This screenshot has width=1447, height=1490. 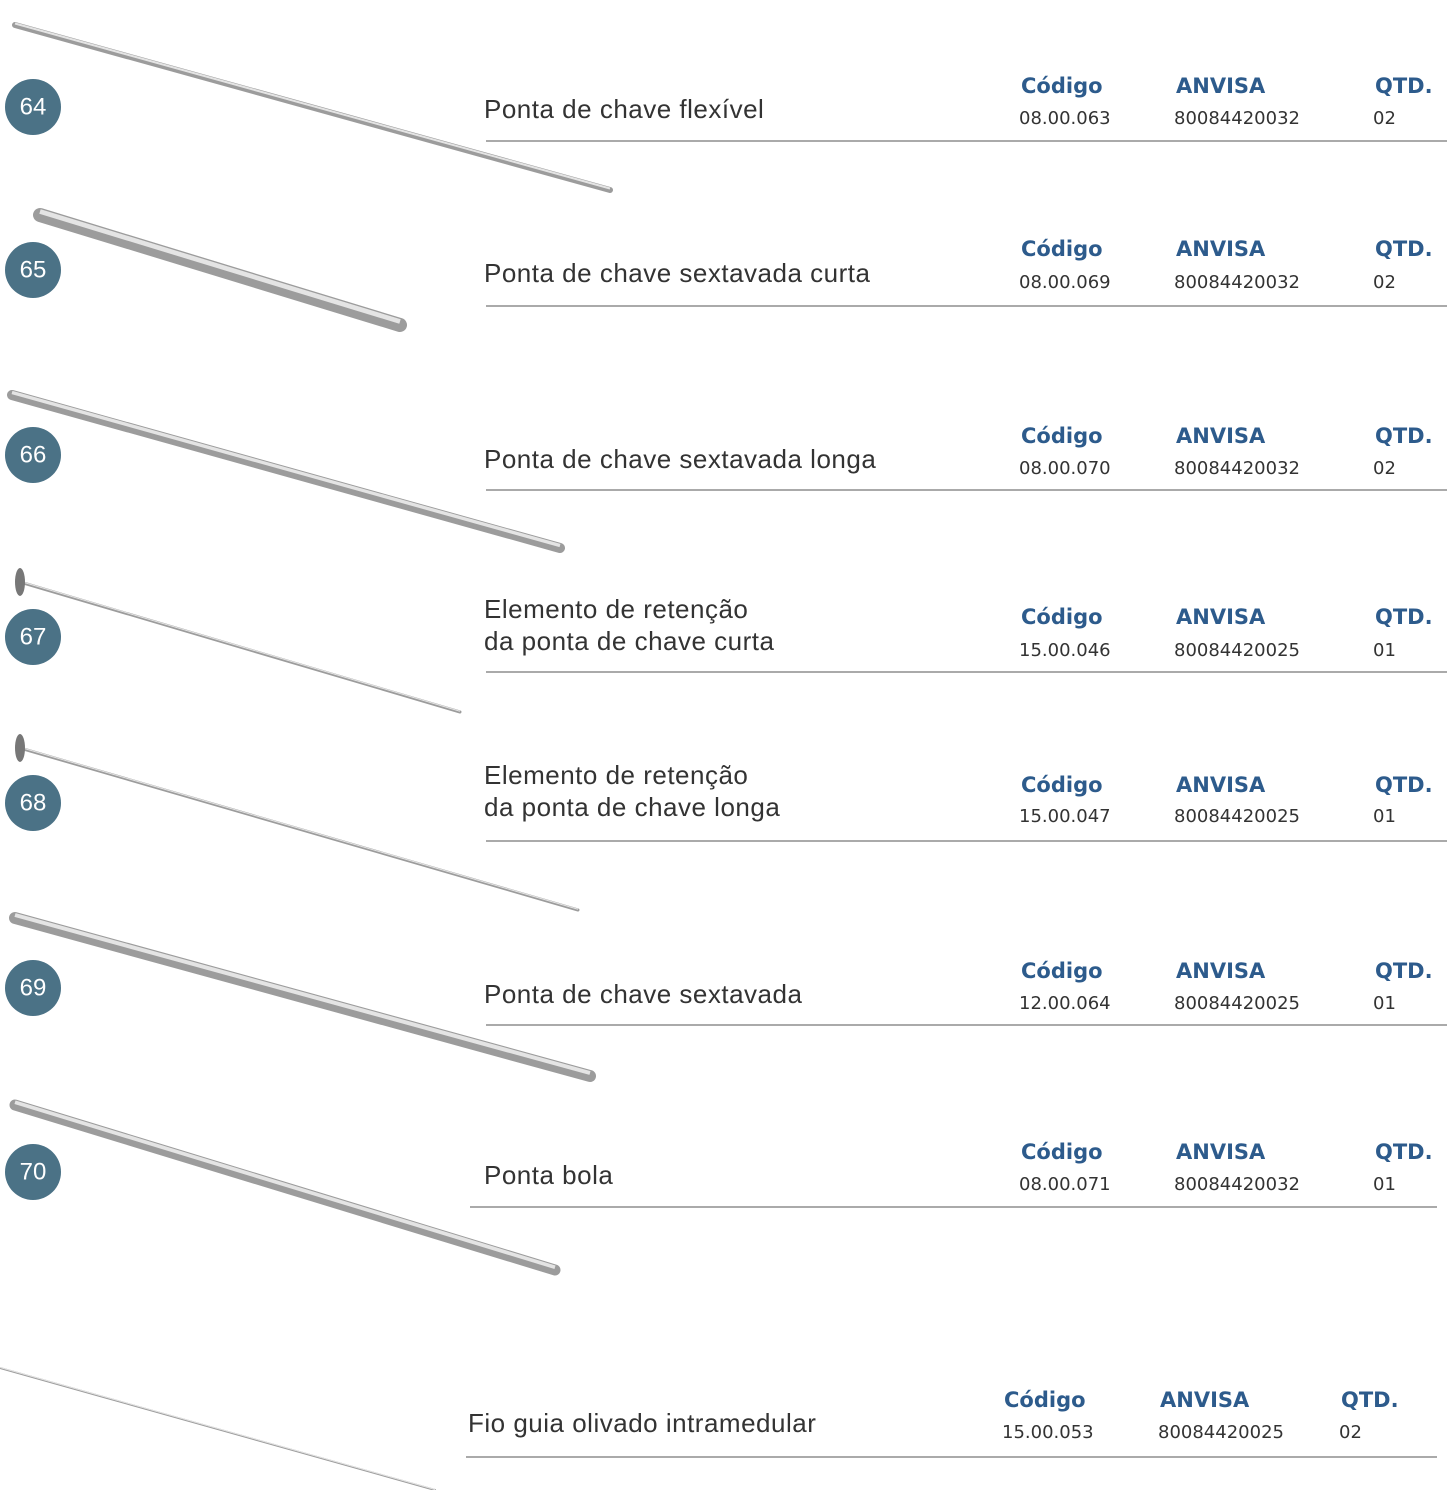 What do you see at coordinates (548, 1175) in the screenshot?
I see `item-name: Ponta bola` at bounding box center [548, 1175].